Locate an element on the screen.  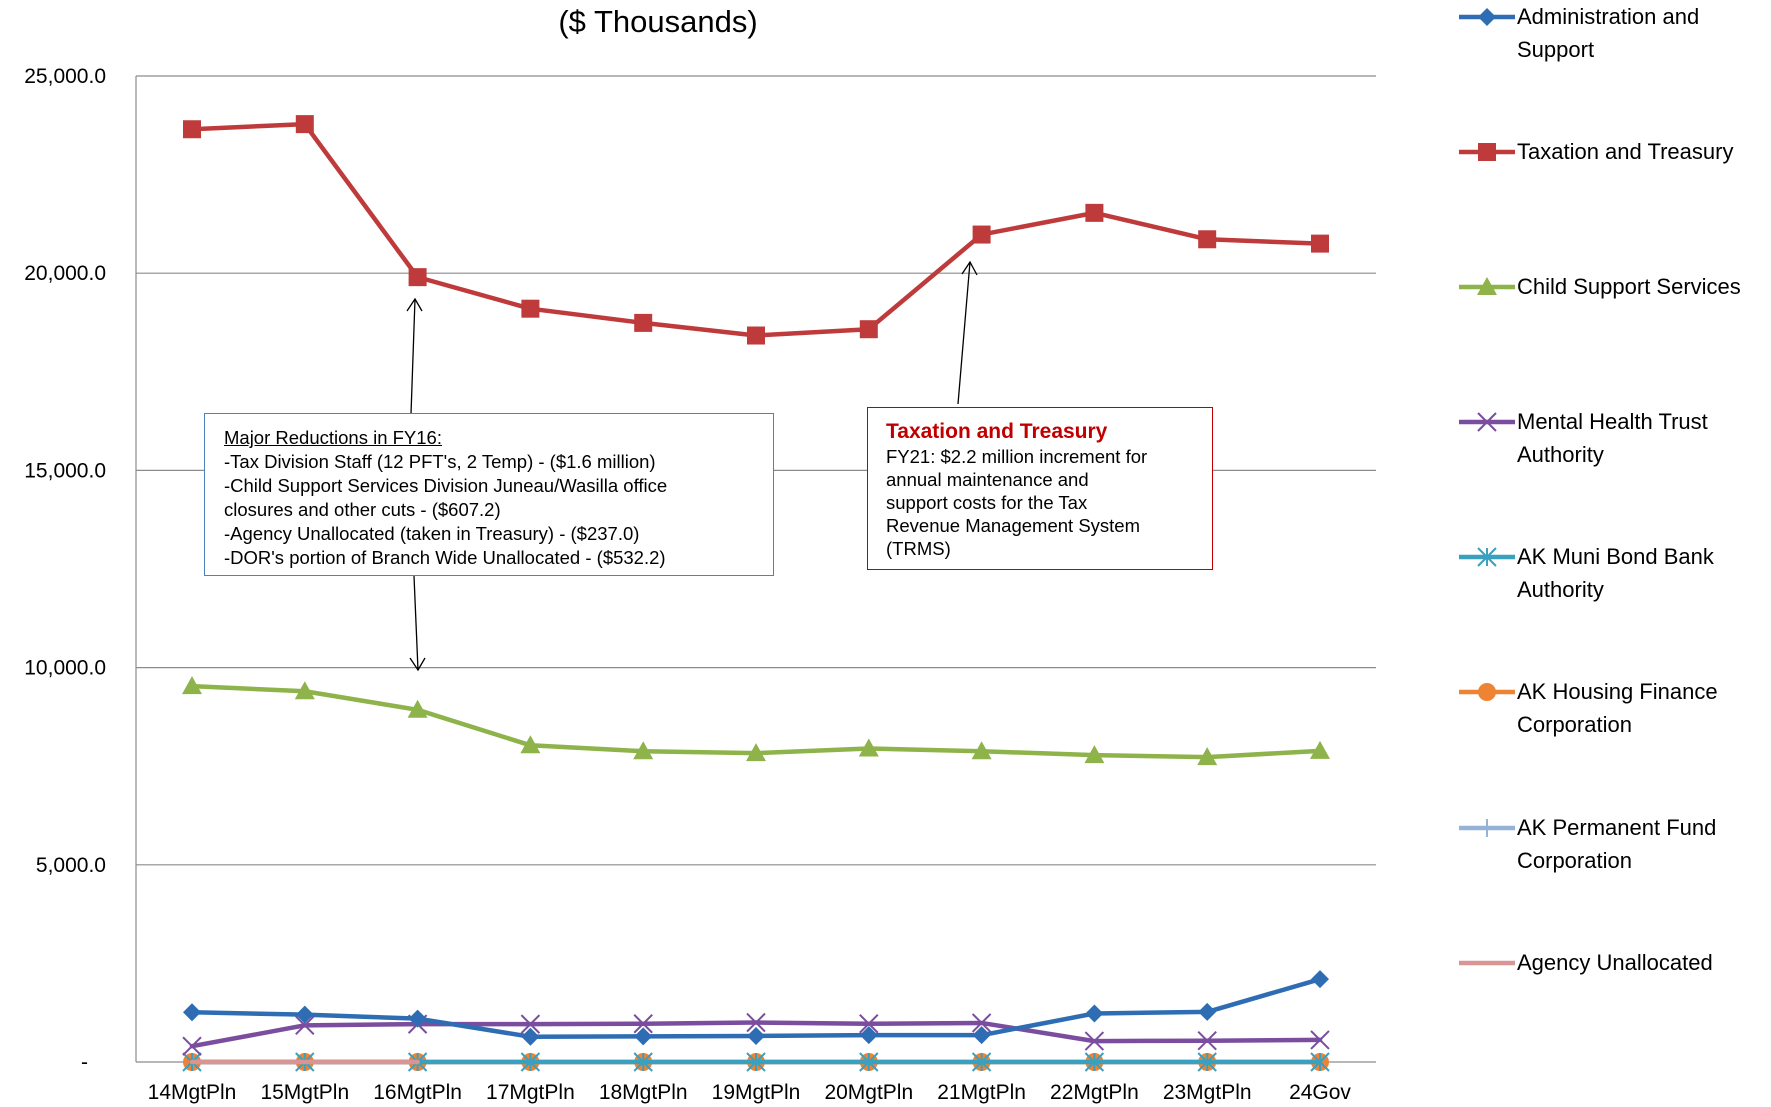
x-tick-label: 16MgtPln is located at coordinates (417, 1092).